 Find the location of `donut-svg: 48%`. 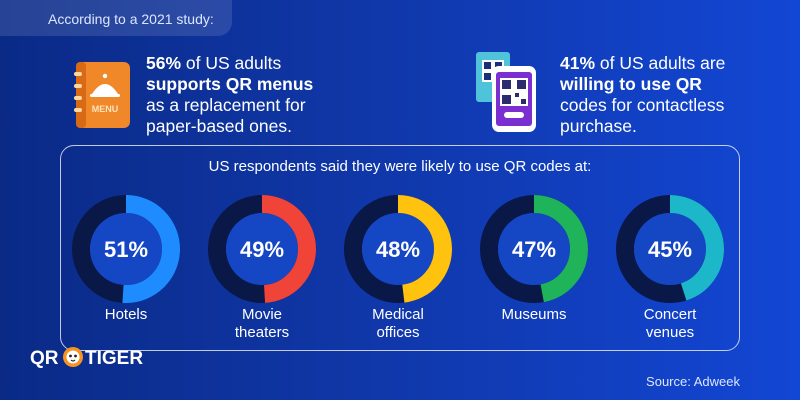

donut-svg: 48% is located at coordinates (398, 249).